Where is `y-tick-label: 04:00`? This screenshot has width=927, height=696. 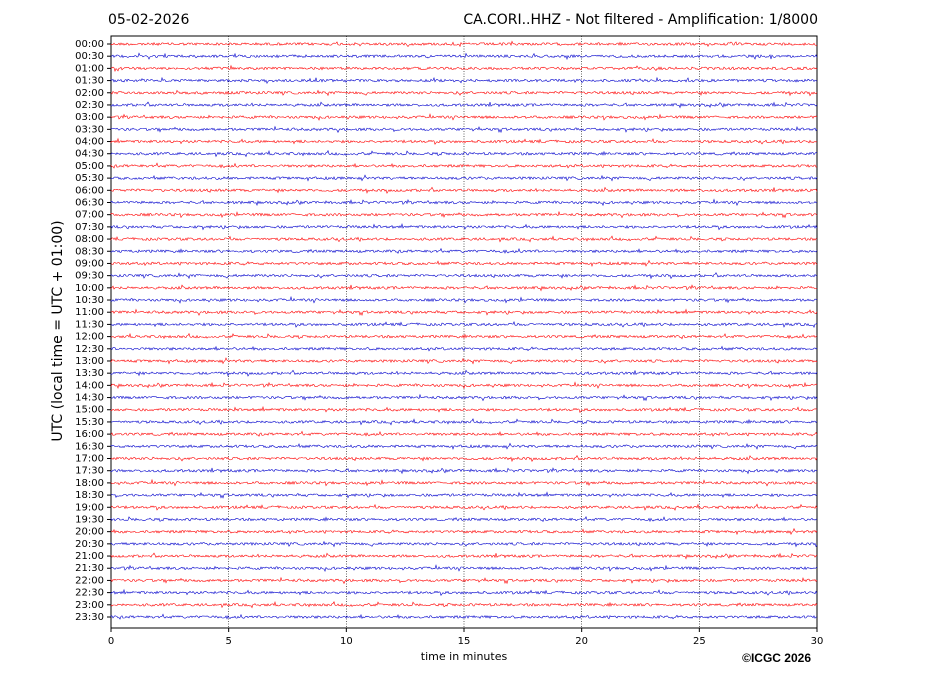 y-tick-label: 04:00 is located at coordinates (89, 142).